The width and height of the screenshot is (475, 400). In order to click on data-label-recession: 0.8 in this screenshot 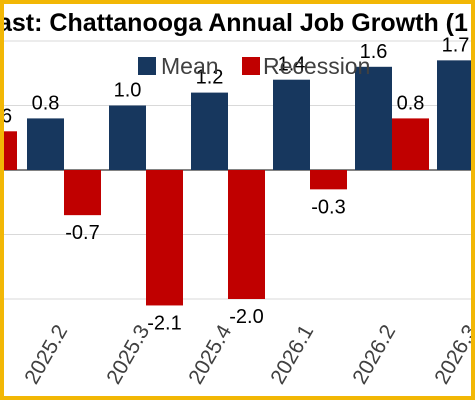, I will do `click(411, 103)`.